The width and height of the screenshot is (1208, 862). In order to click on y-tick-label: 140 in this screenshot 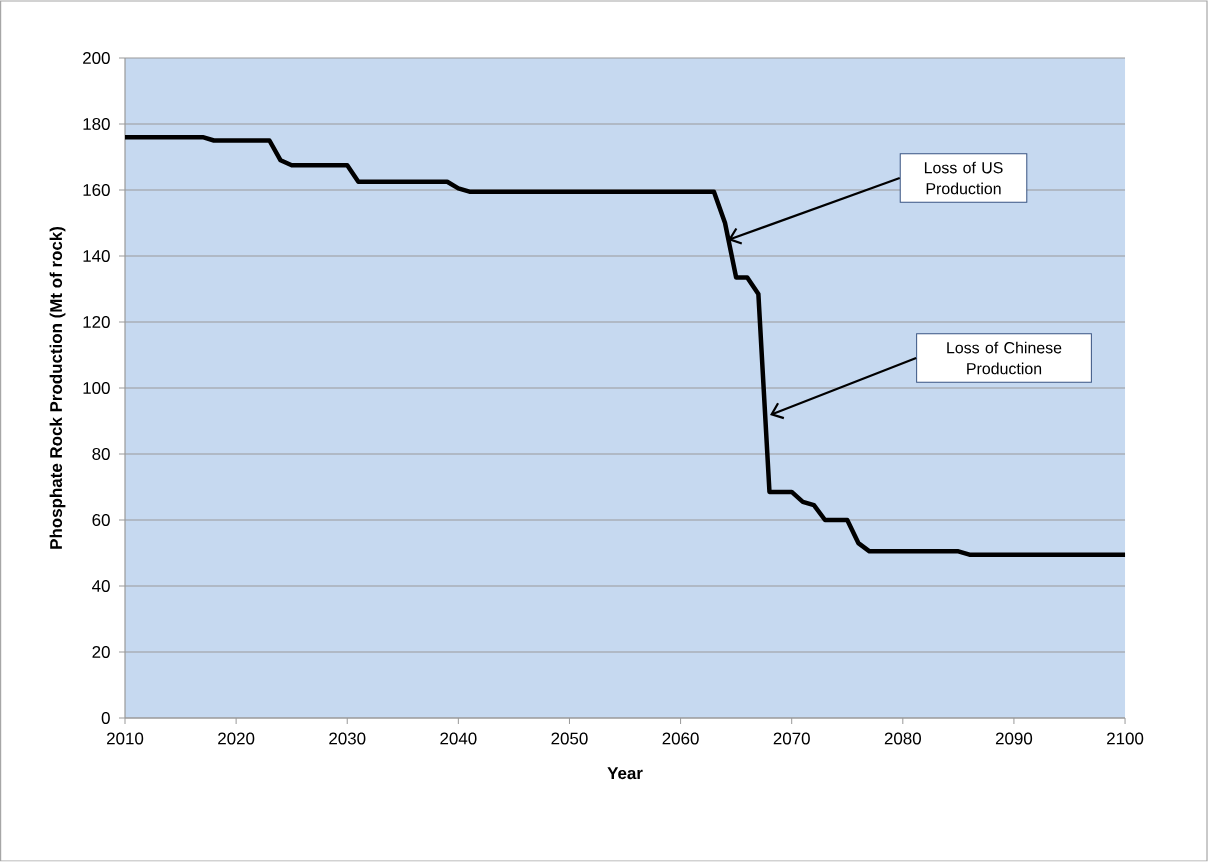, I will do `click(96, 256)`.